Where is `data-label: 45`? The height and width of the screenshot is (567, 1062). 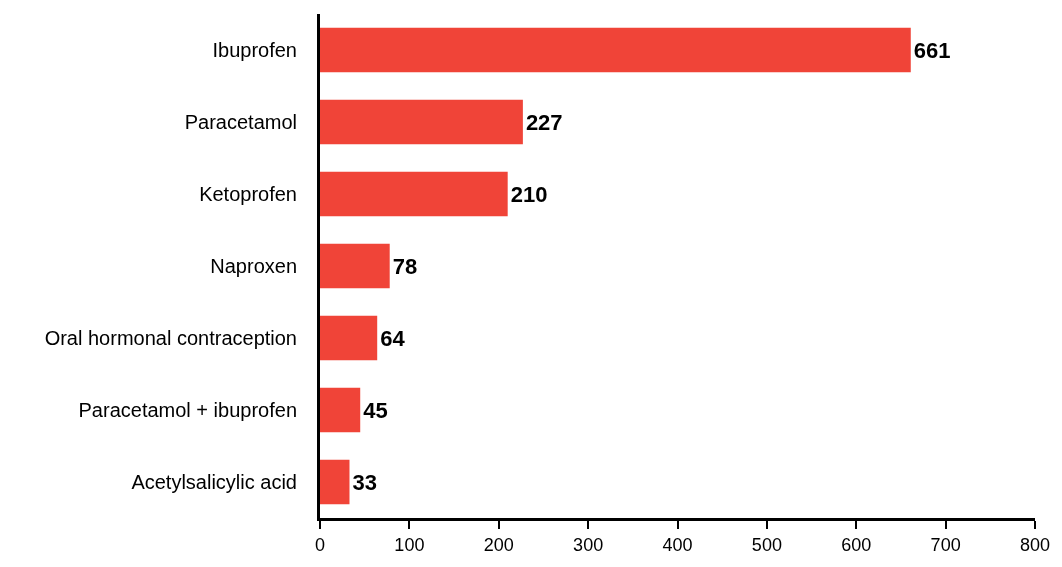 data-label: 45 is located at coordinates (375, 410).